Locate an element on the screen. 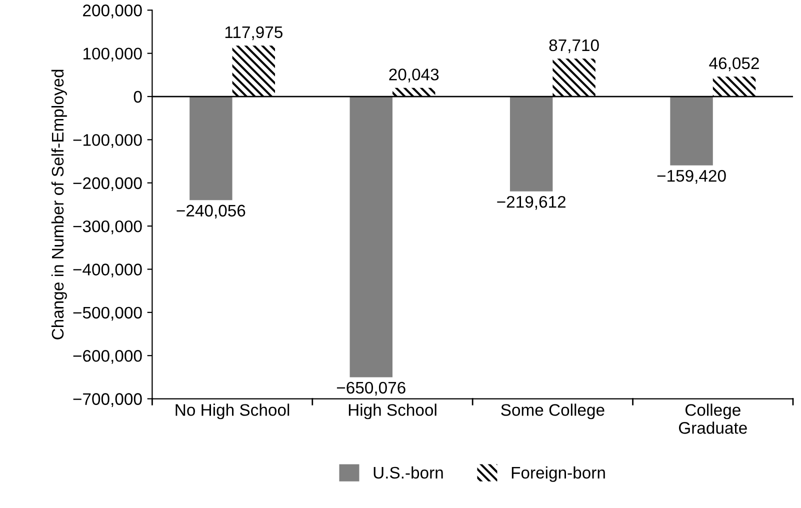 Image resolution: width=801 pixels, height=508 pixels. x-tick-label: High School is located at coordinates (392, 412).